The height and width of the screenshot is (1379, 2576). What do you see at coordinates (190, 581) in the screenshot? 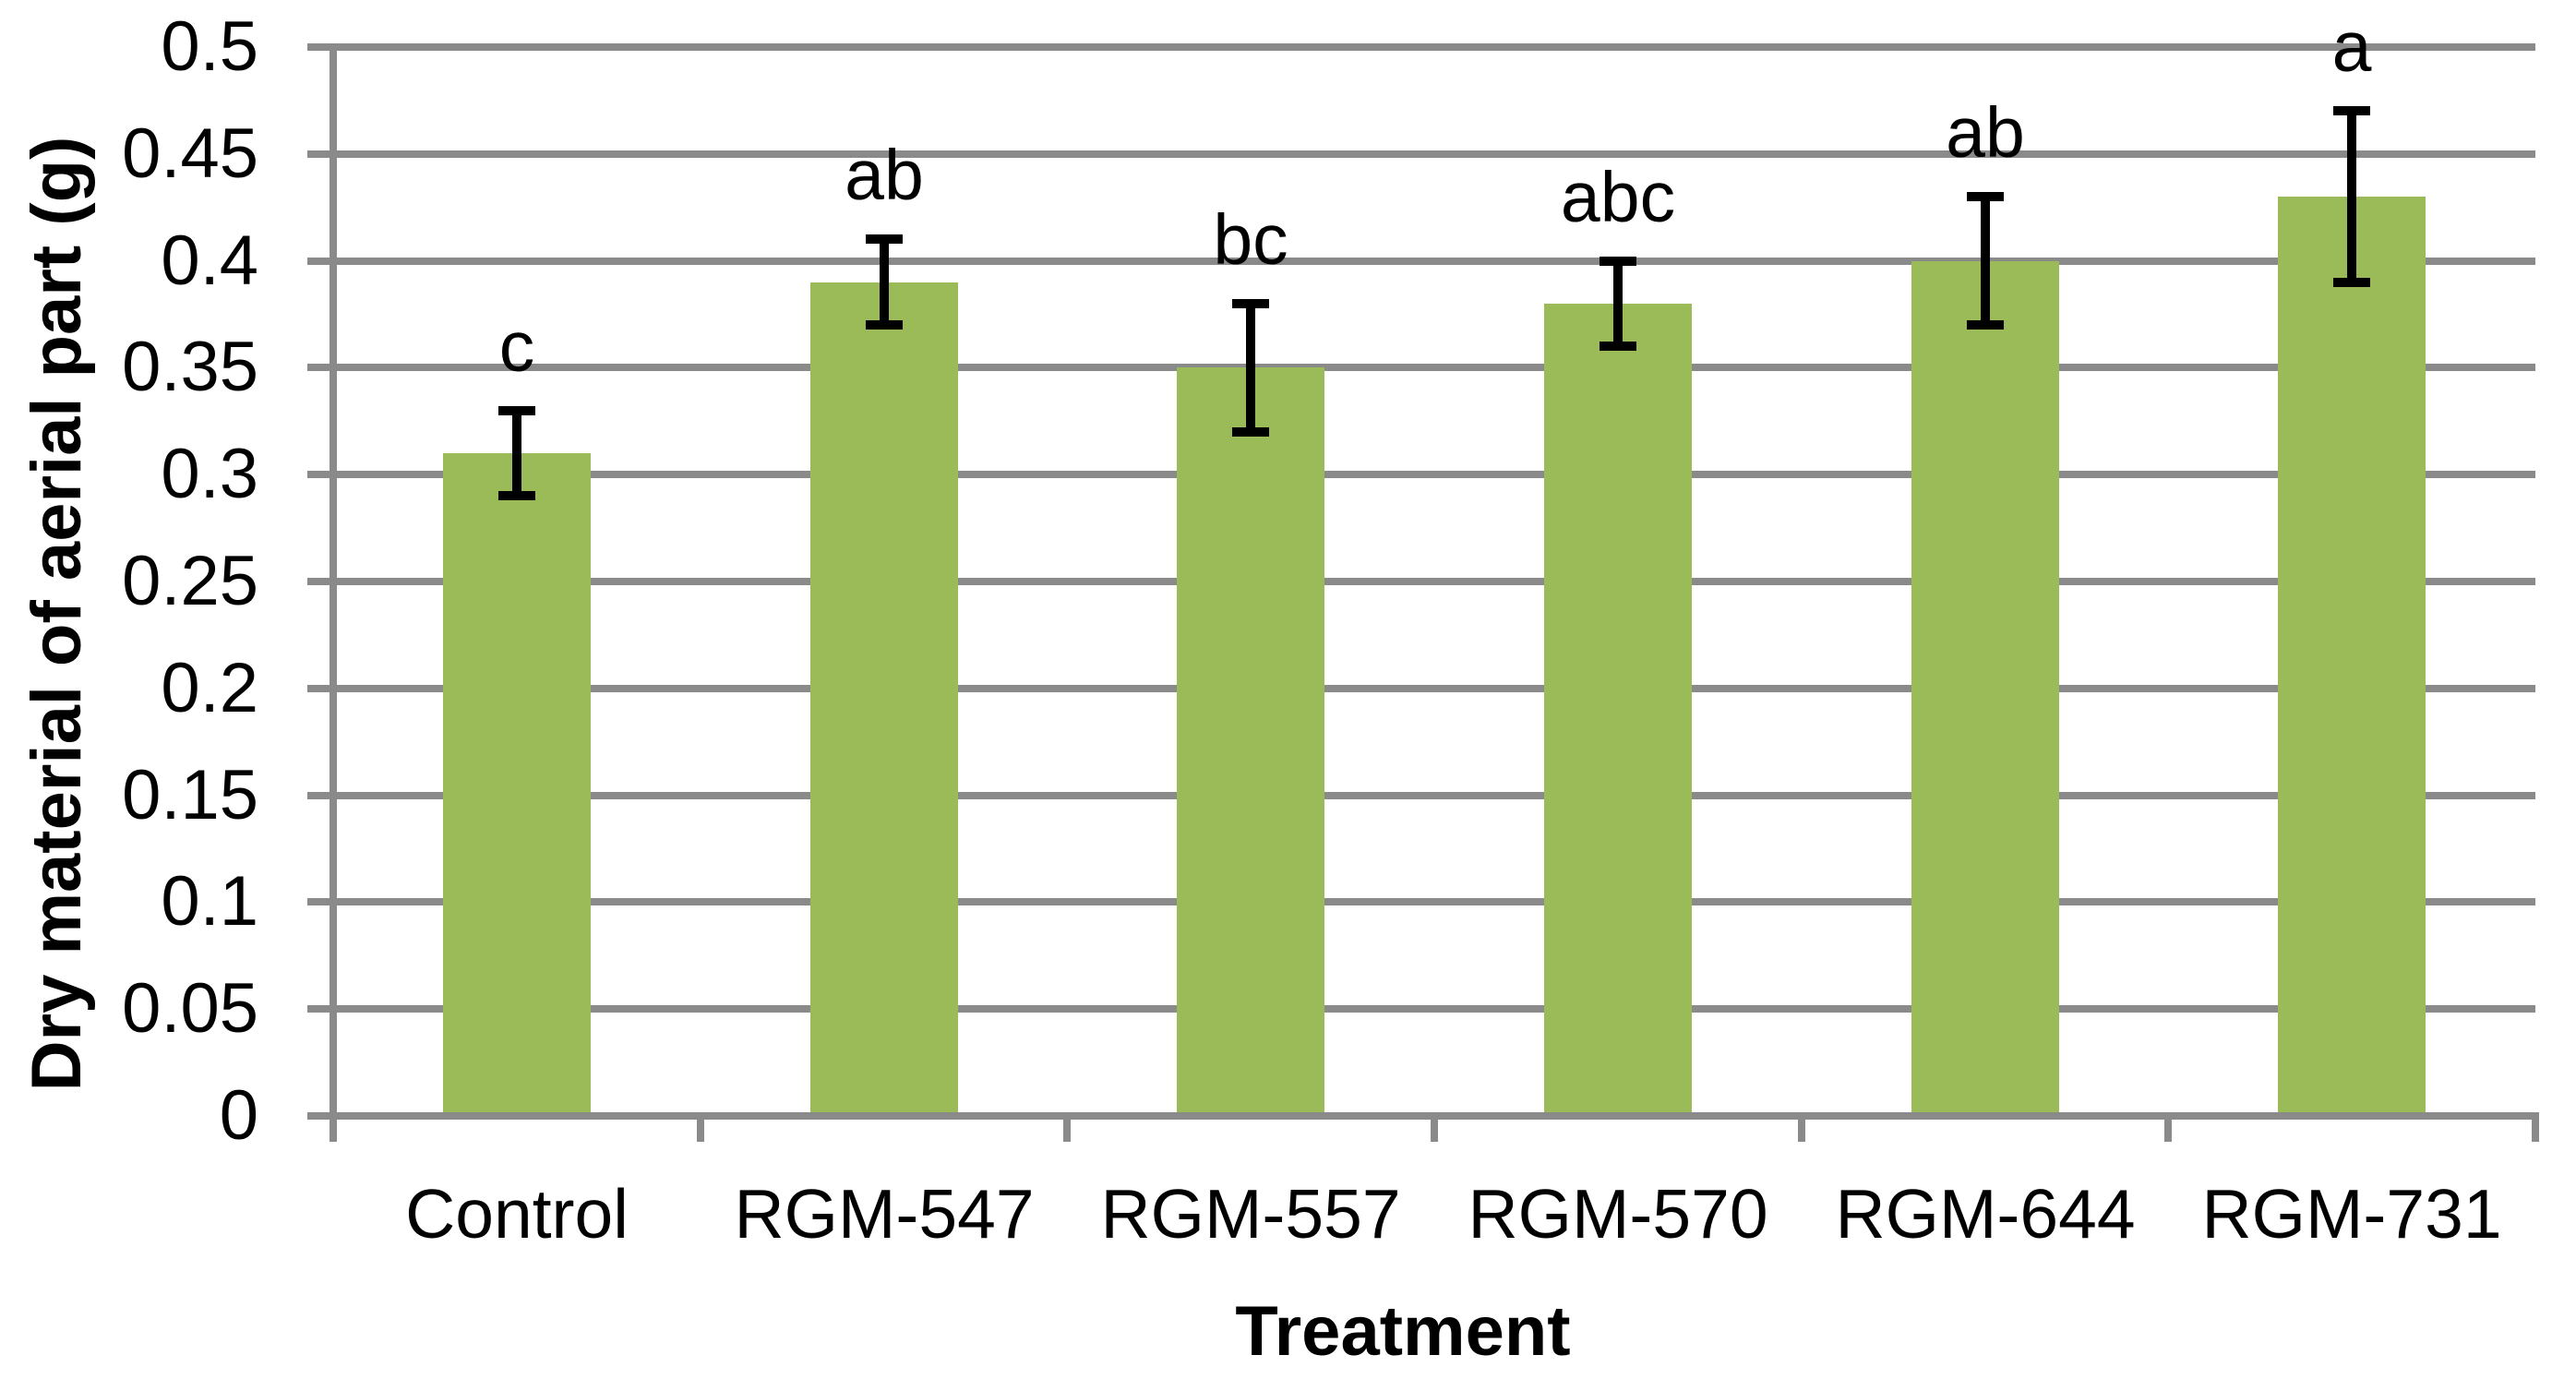
I see `y-tick-label: 0.25` at bounding box center [190, 581].